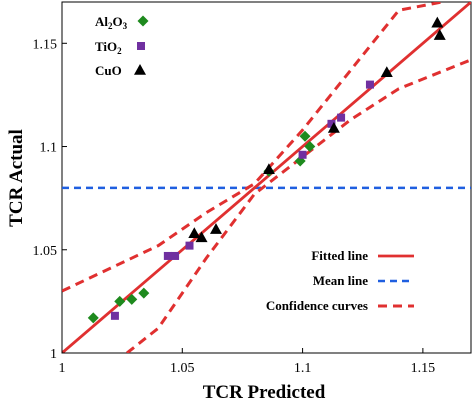 This screenshot has width=474, height=404. Describe the element at coordinates (16, 178) in the screenshot. I see `y-axis-title: TCR Actual` at that location.